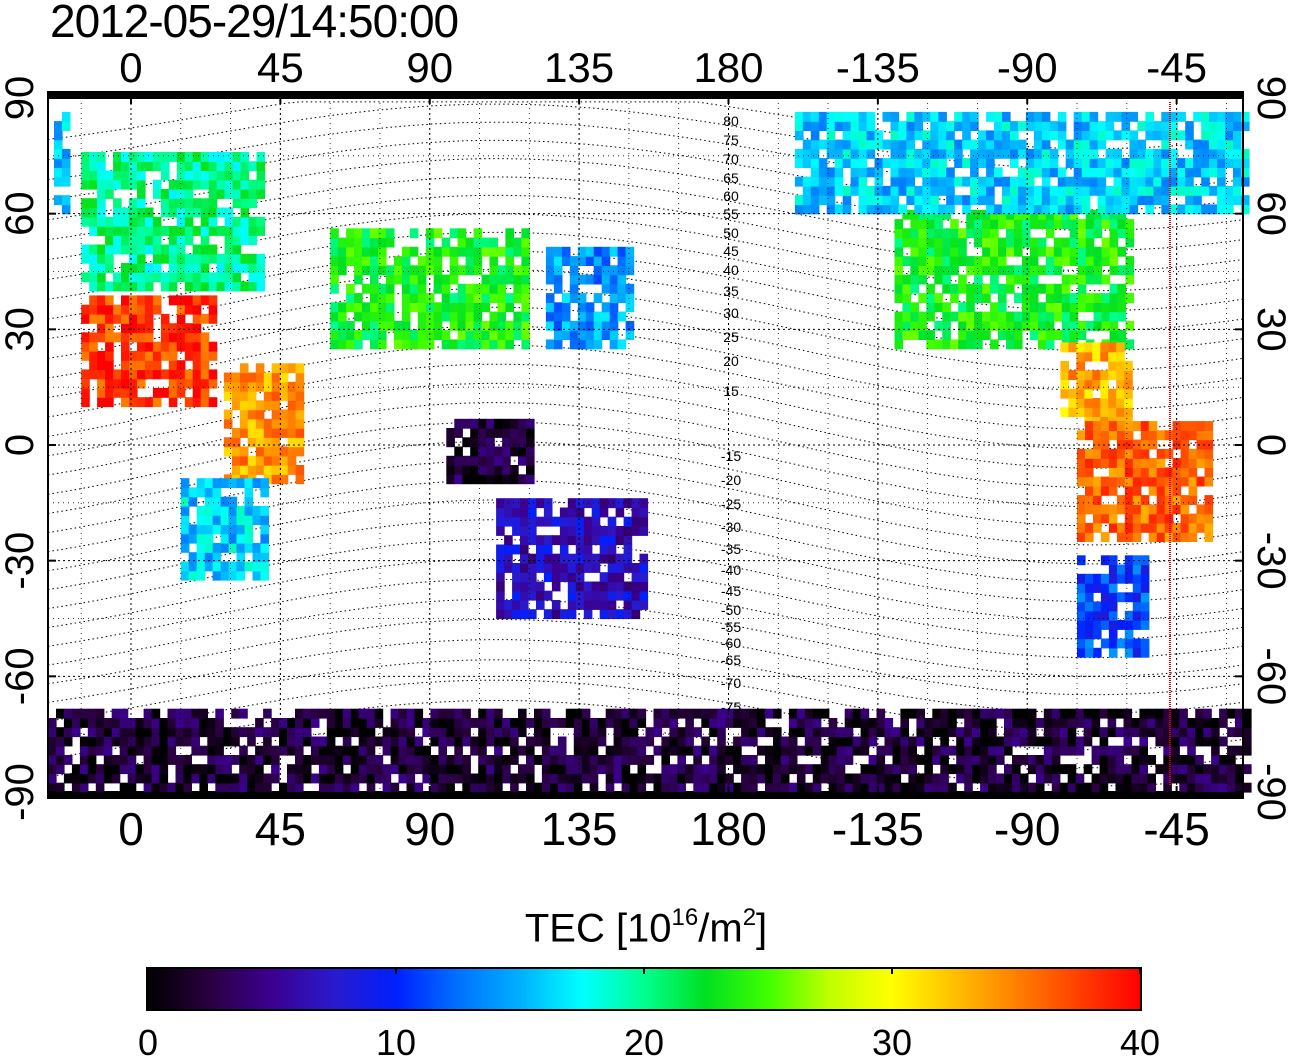  What do you see at coordinates (728, 829) in the screenshot?
I see `lon-tick-label-bottom: 180` at bounding box center [728, 829].